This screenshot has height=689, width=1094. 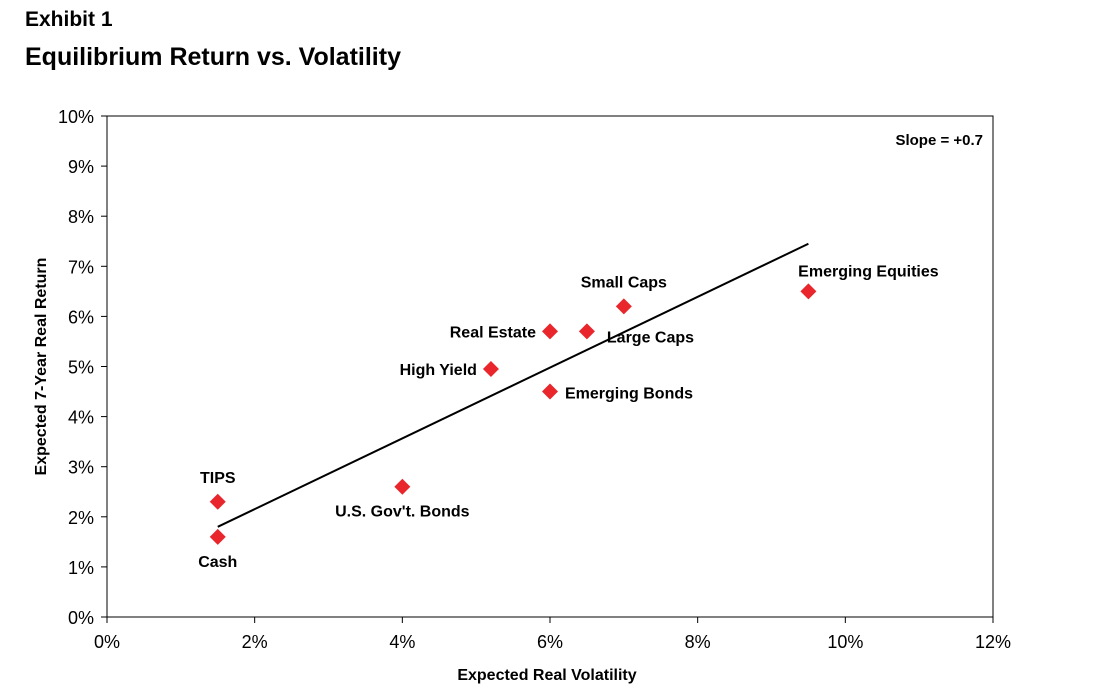 I want to click on x-tick-label: 6%, so click(x=550, y=642).